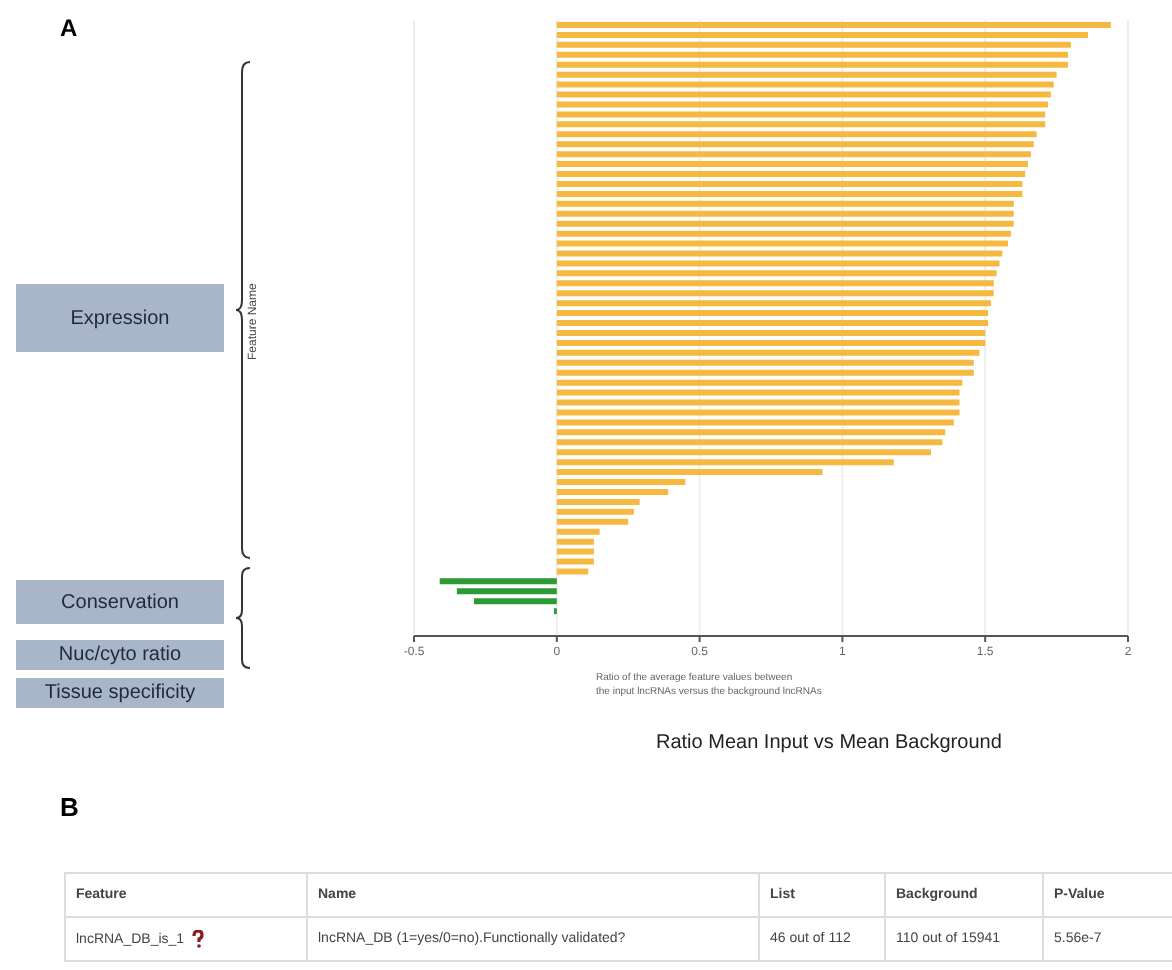  What do you see at coordinates (829, 743) in the screenshot?
I see `text: Ratio Mean Input vs Mean Background` at bounding box center [829, 743].